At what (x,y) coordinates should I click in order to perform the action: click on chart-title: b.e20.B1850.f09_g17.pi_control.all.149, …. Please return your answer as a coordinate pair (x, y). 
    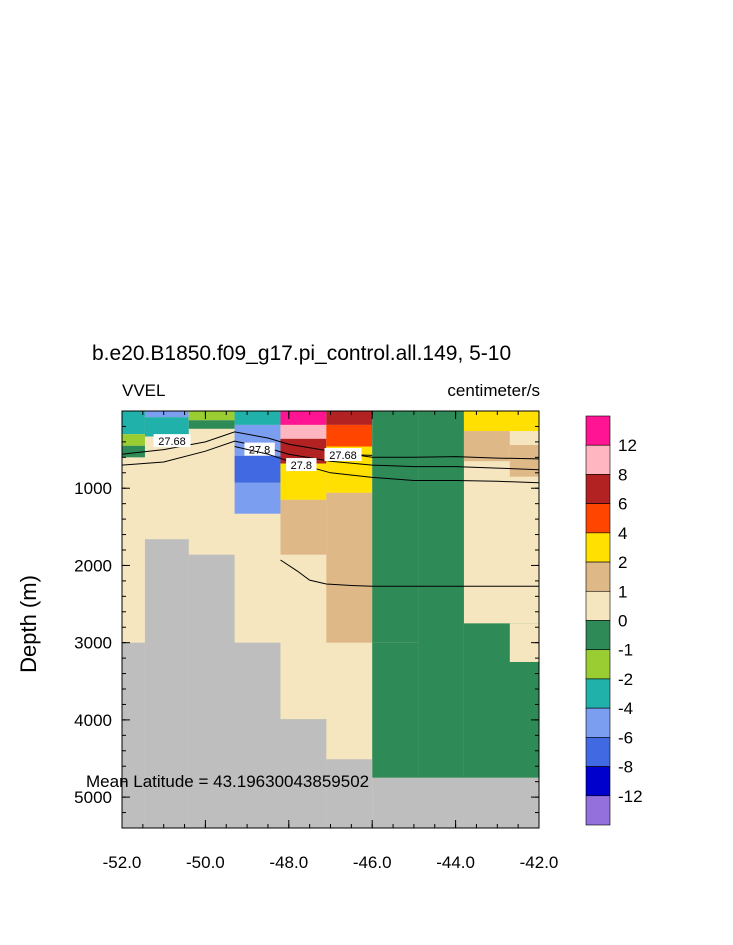
    Looking at the image, I should click on (302, 353).